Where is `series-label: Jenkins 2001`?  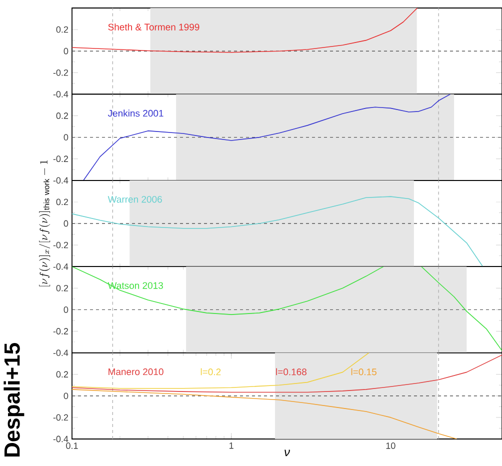
series-label: Jenkins 2001 is located at coordinates (136, 113).